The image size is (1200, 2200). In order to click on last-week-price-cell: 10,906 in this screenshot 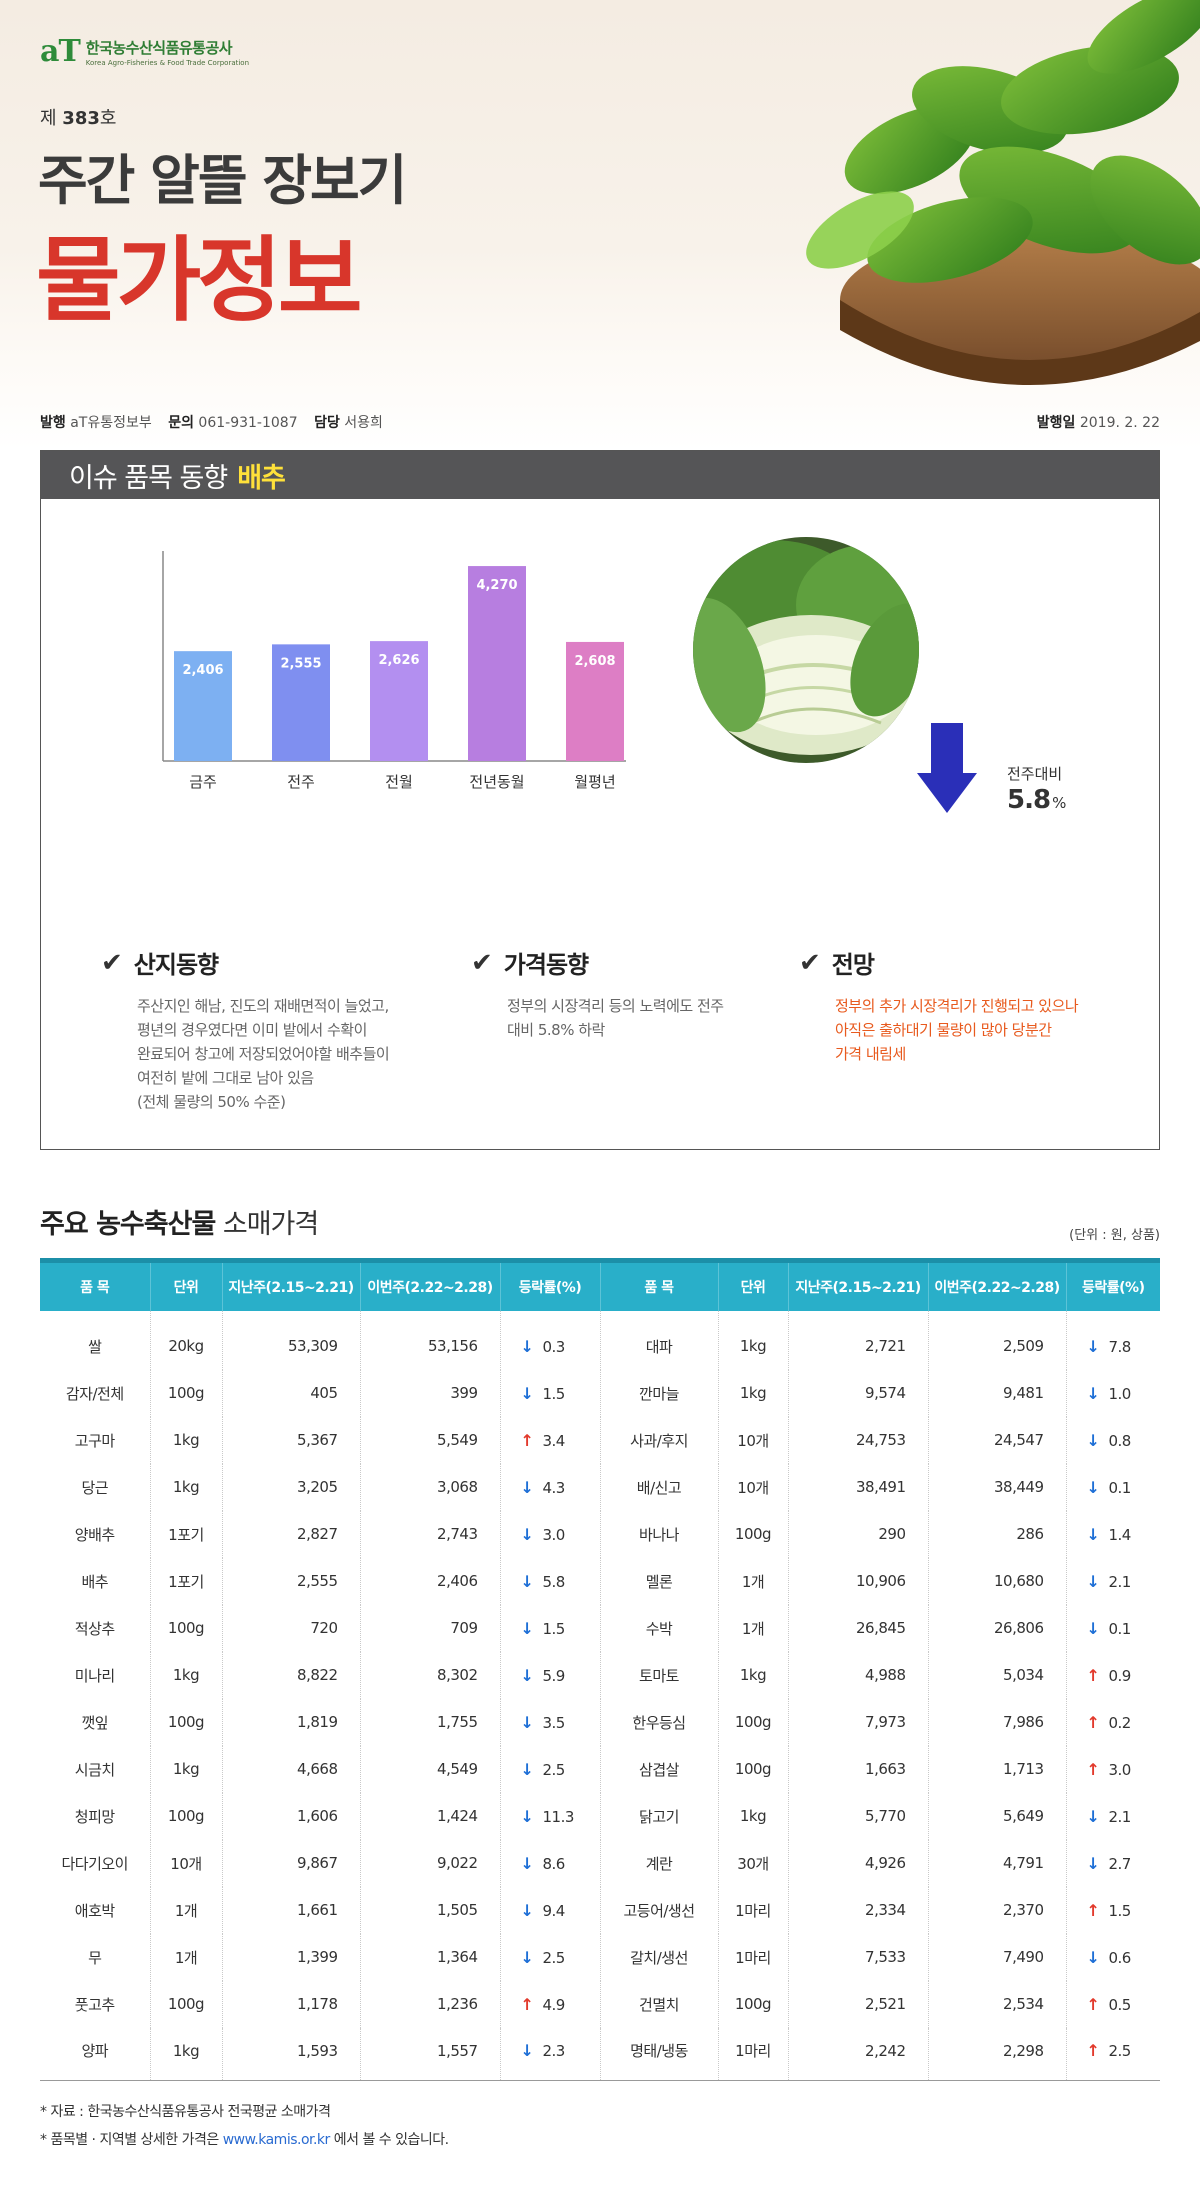, I will do `click(858, 1581)`.